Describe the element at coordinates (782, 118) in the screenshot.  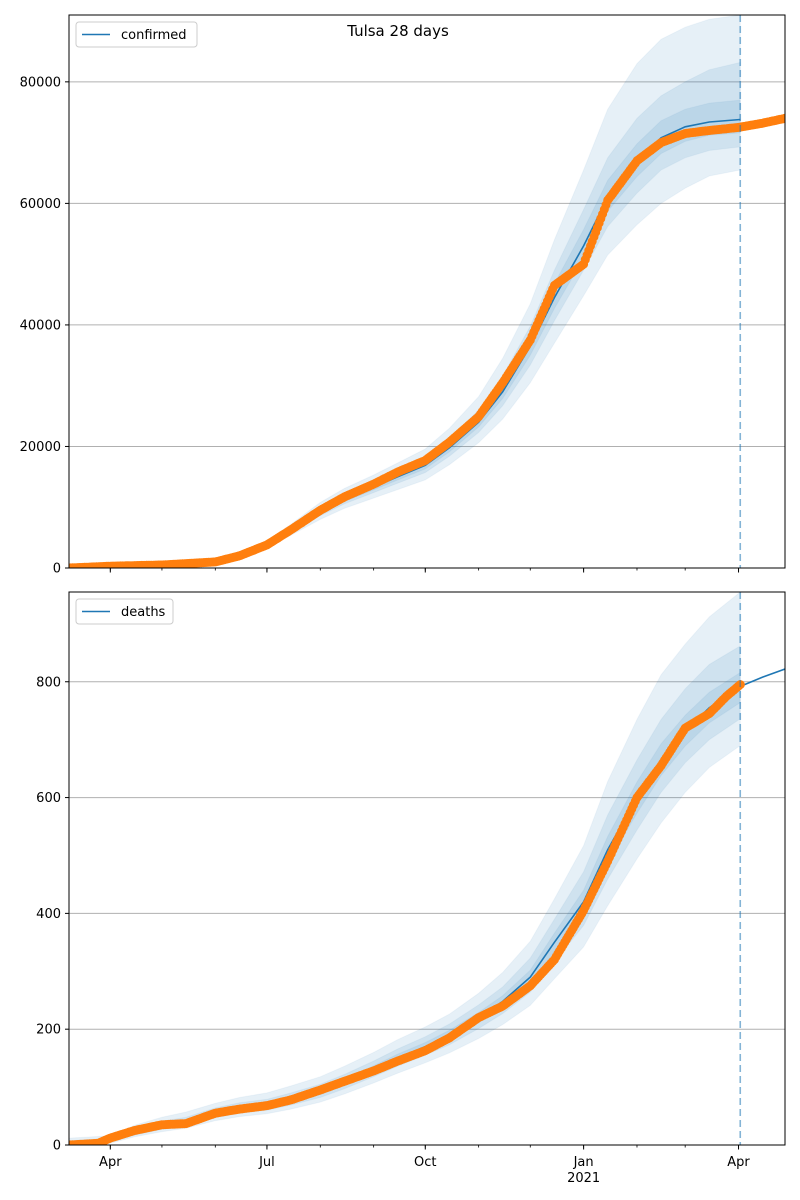
I see `observed-point` at that location.